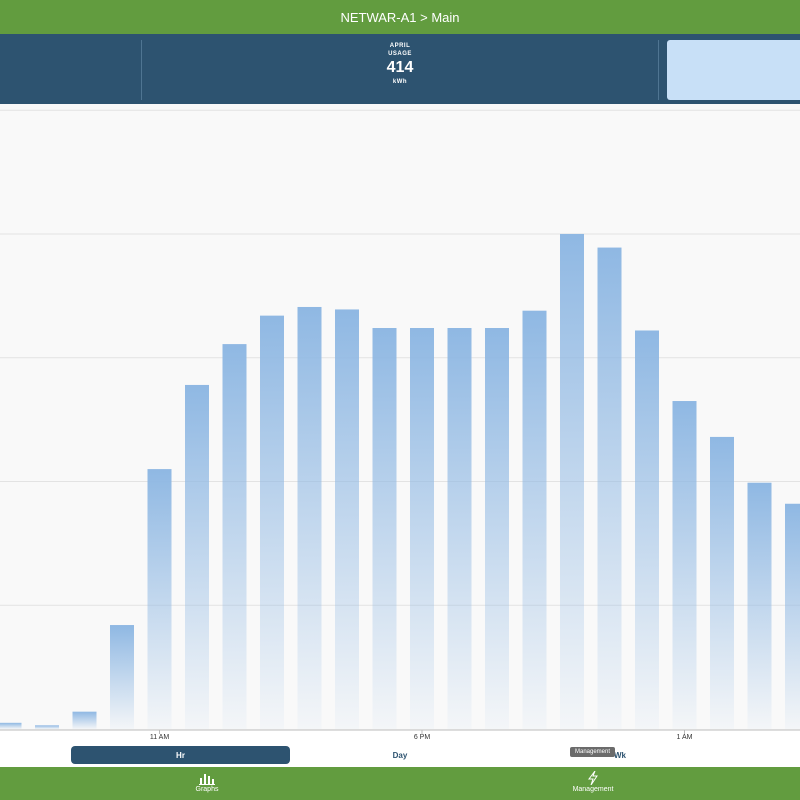 The image size is (800, 800). I want to click on graphs-icon, so click(207, 779).